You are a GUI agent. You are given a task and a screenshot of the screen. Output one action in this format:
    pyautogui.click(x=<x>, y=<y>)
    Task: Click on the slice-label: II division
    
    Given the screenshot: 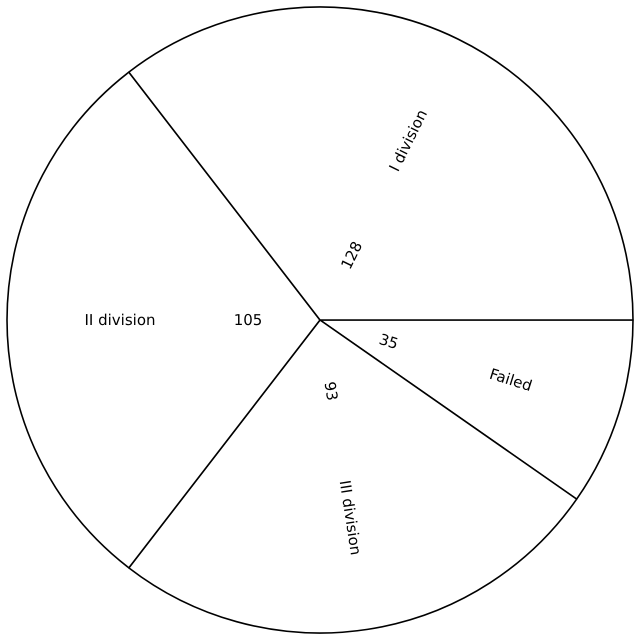 What is the action you would take?
    pyautogui.click(x=120, y=320)
    